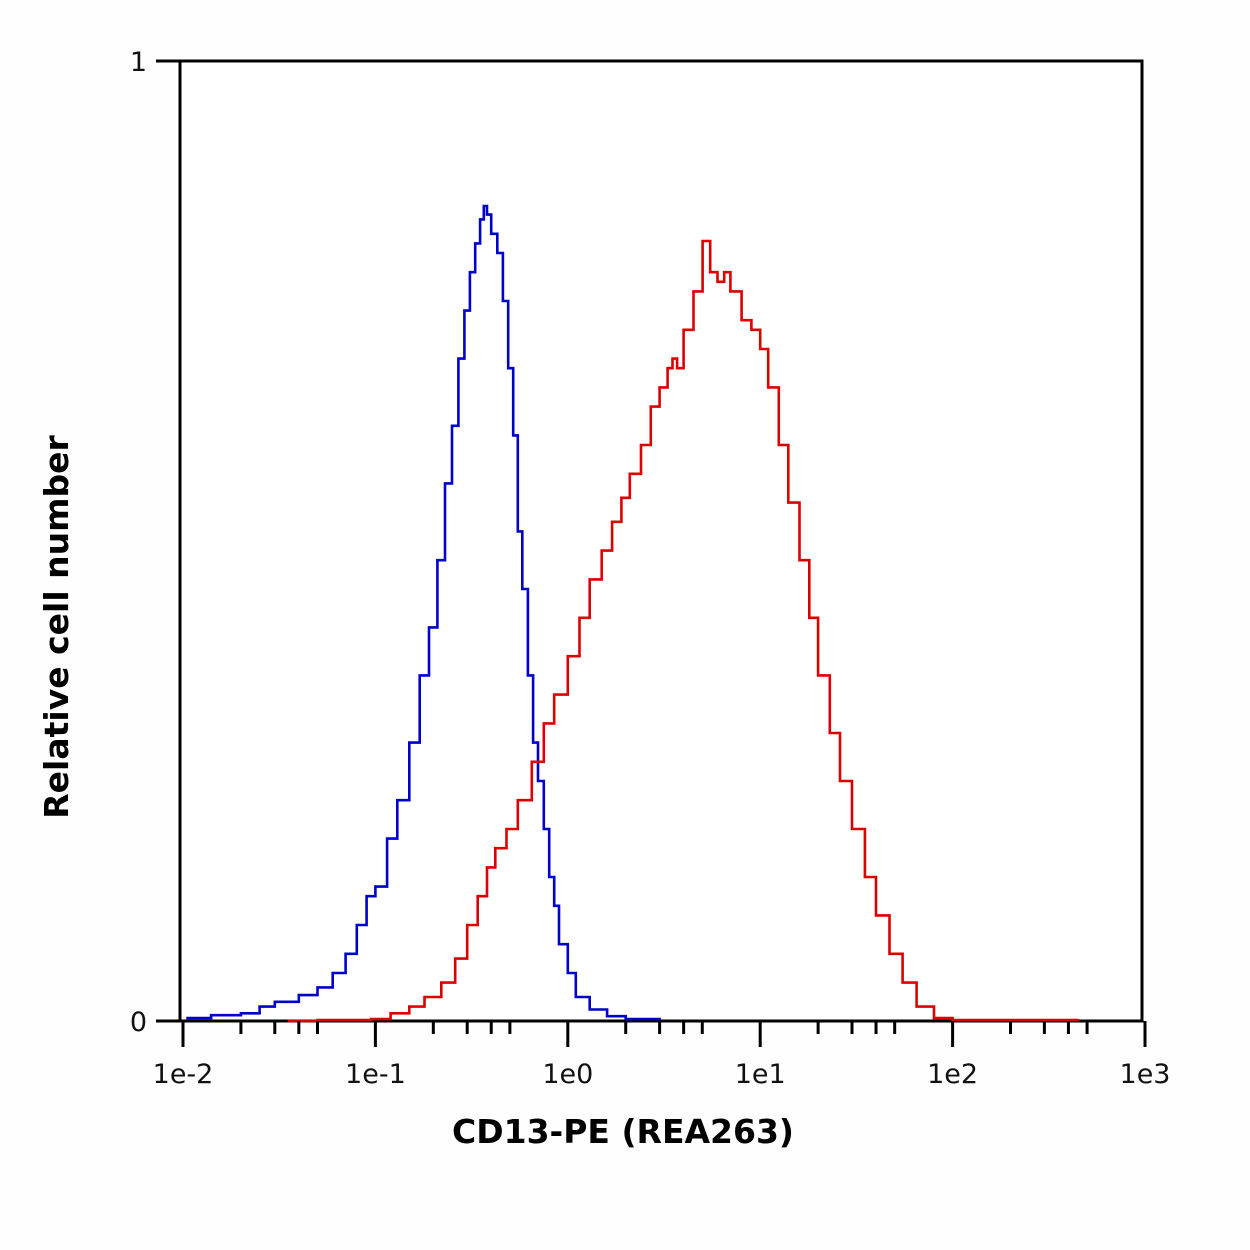 This screenshot has height=1250, width=1250. I want to click on x-tick-label: 1e3, so click(1145, 1074).